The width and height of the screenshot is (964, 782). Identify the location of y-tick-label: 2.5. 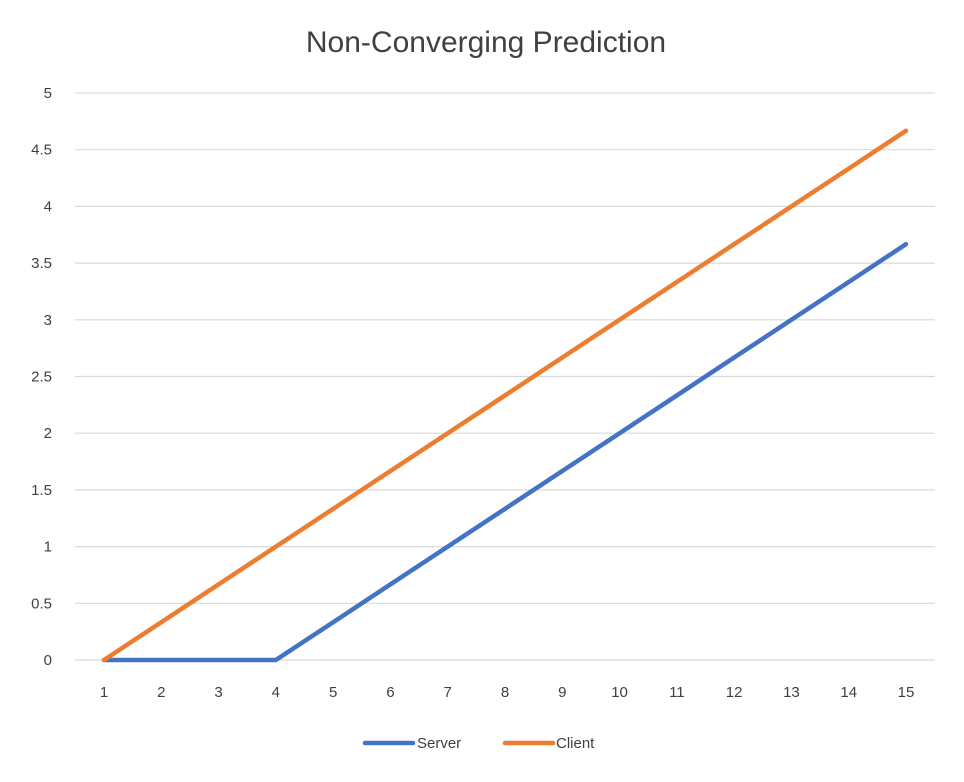
(41, 377).